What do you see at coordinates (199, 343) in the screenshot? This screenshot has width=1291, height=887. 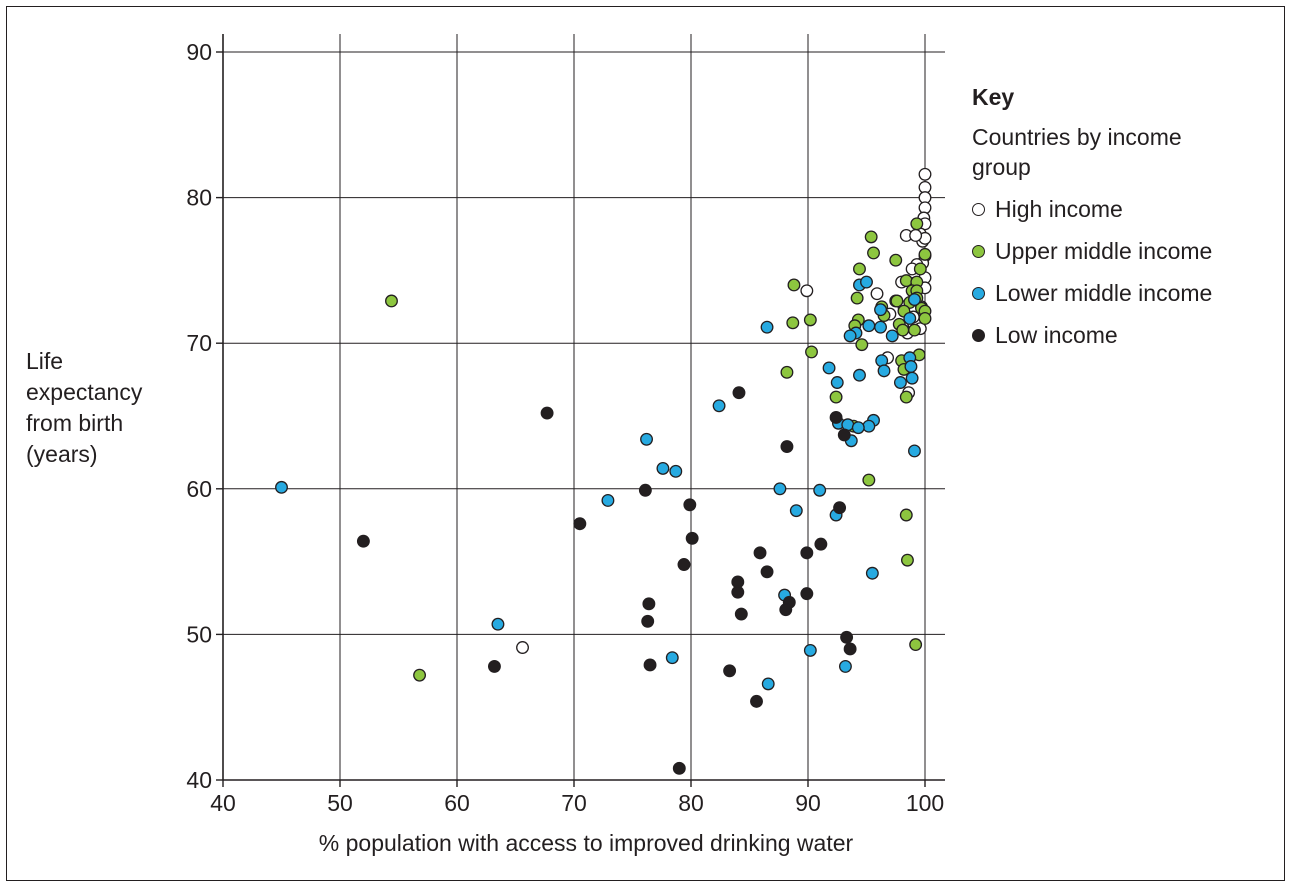 I see `y-tick-label: 70` at bounding box center [199, 343].